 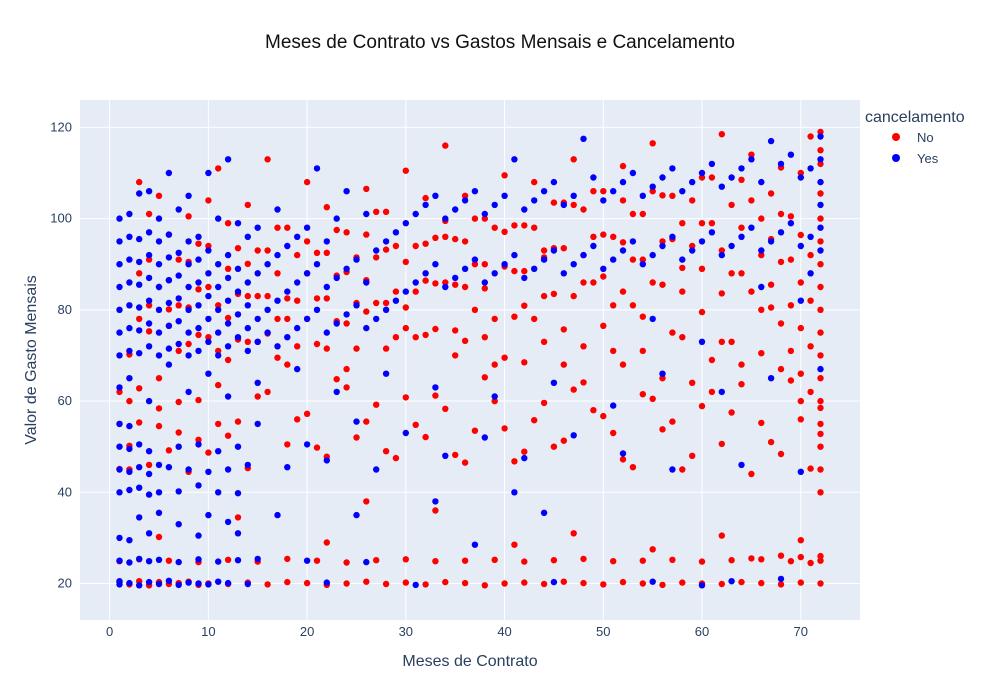 I want to click on legend: cancelamento No Yes, so click(x=915, y=137).